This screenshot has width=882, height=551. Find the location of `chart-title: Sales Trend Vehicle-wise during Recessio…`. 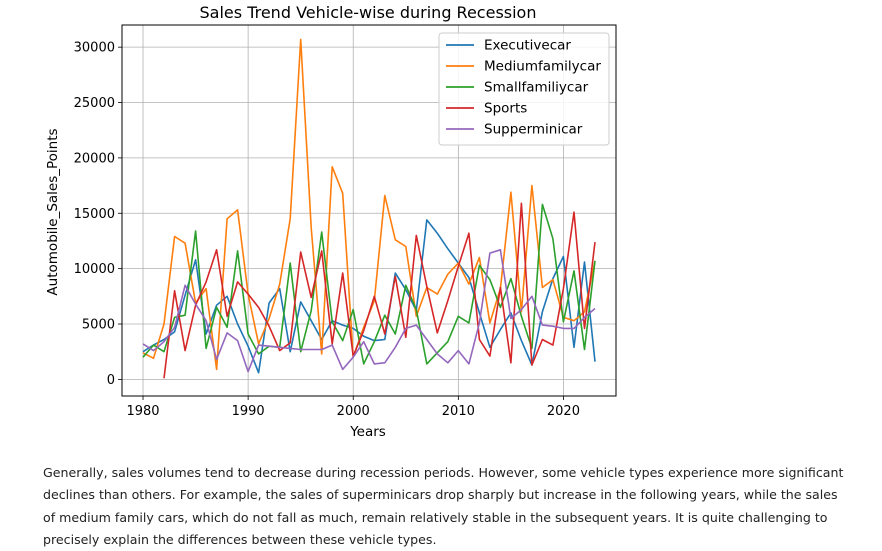

chart-title: Sales Trend Vehicle-wise during Recessio… is located at coordinates (368, 12).